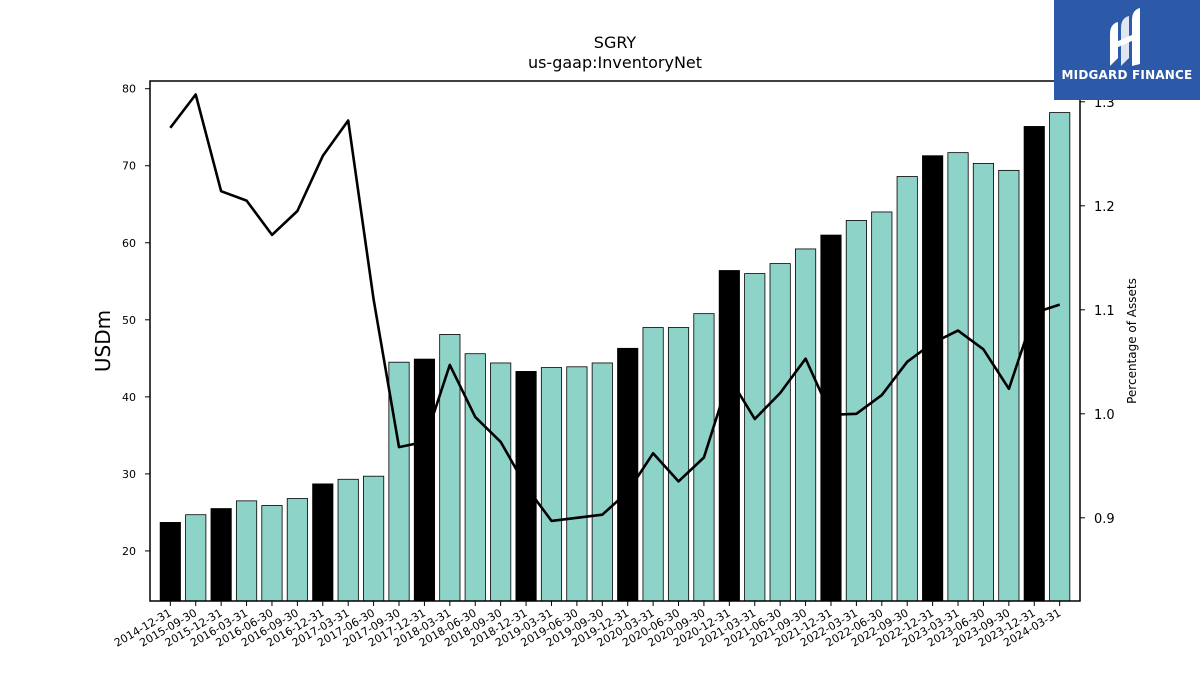 This screenshot has width=1200, height=675. Describe the element at coordinates (1127, 75) in the screenshot. I see `logo-text: MIDGARD FINANCE` at that location.